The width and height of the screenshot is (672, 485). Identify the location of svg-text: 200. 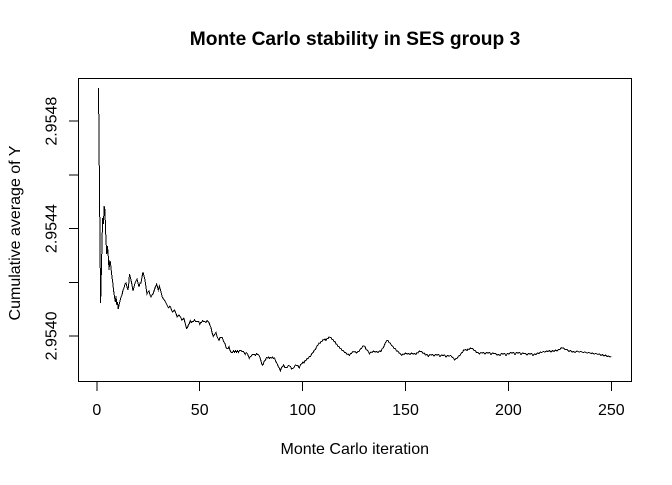
(508, 410).